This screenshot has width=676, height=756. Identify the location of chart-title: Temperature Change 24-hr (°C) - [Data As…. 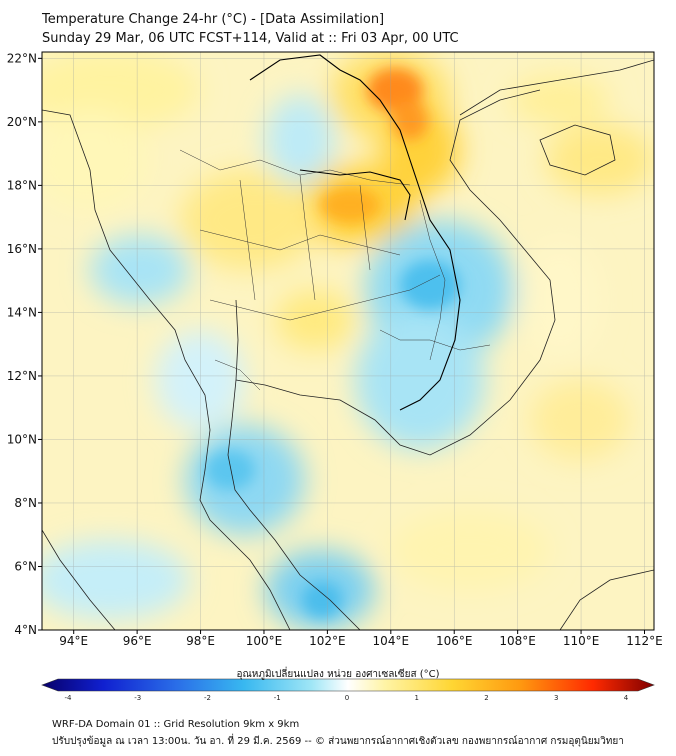
(213, 19).